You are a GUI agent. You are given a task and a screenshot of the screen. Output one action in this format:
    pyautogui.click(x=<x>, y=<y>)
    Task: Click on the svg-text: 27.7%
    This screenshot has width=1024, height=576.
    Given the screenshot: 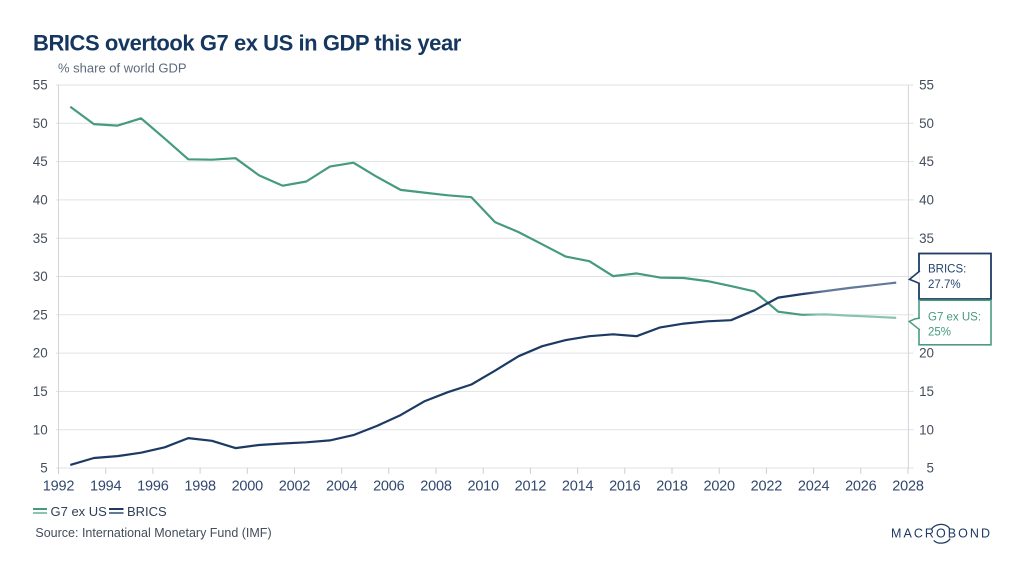 What is the action you would take?
    pyautogui.click(x=944, y=285)
    